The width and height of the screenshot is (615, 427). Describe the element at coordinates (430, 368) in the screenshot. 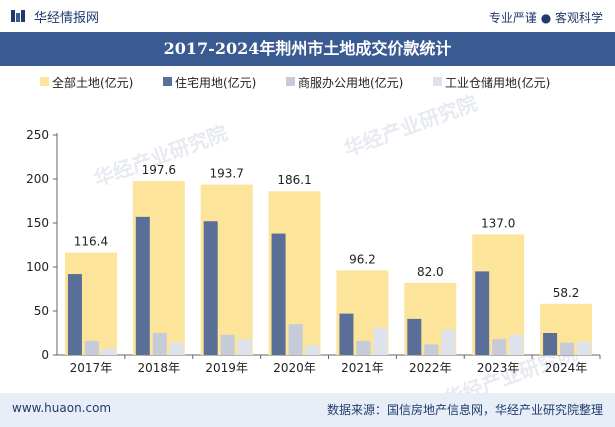

I see `x-tick-label: 2022年` at that location.